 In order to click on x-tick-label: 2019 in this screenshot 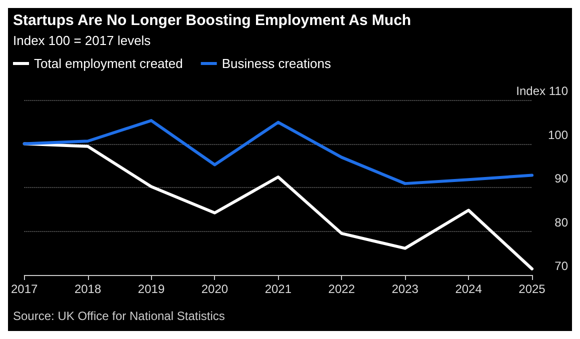, I will do `click(151, 289)`.